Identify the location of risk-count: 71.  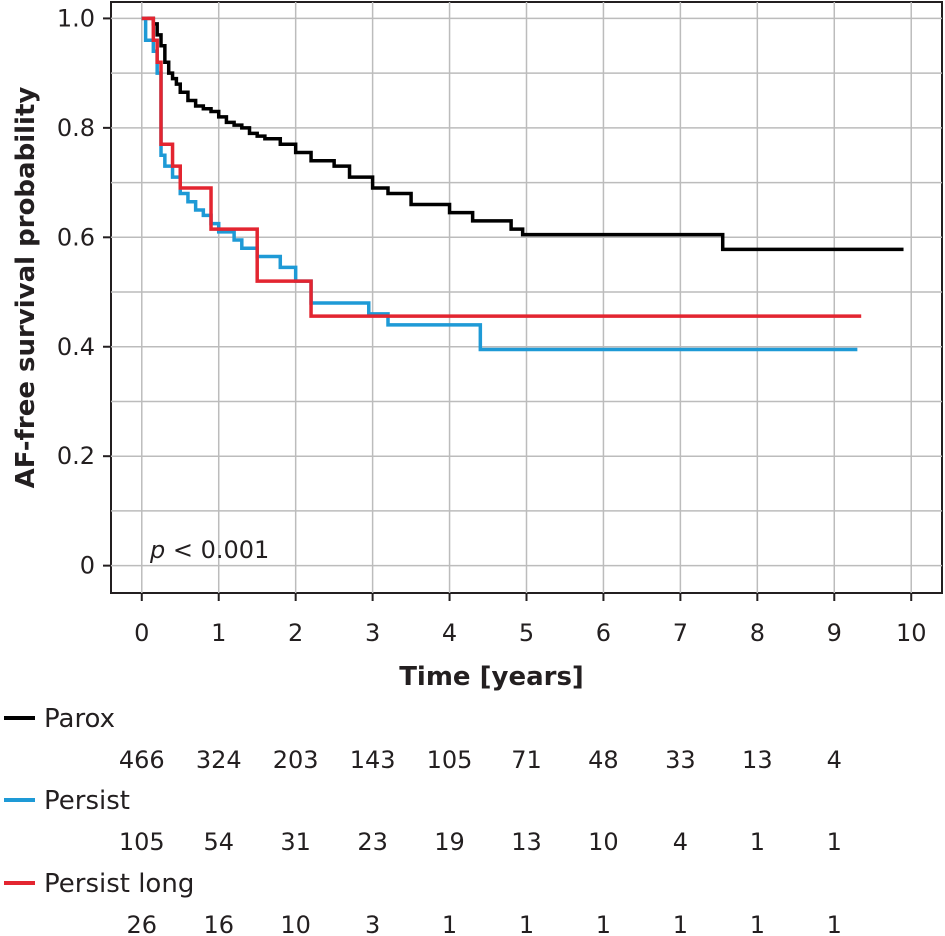
(526, 760).